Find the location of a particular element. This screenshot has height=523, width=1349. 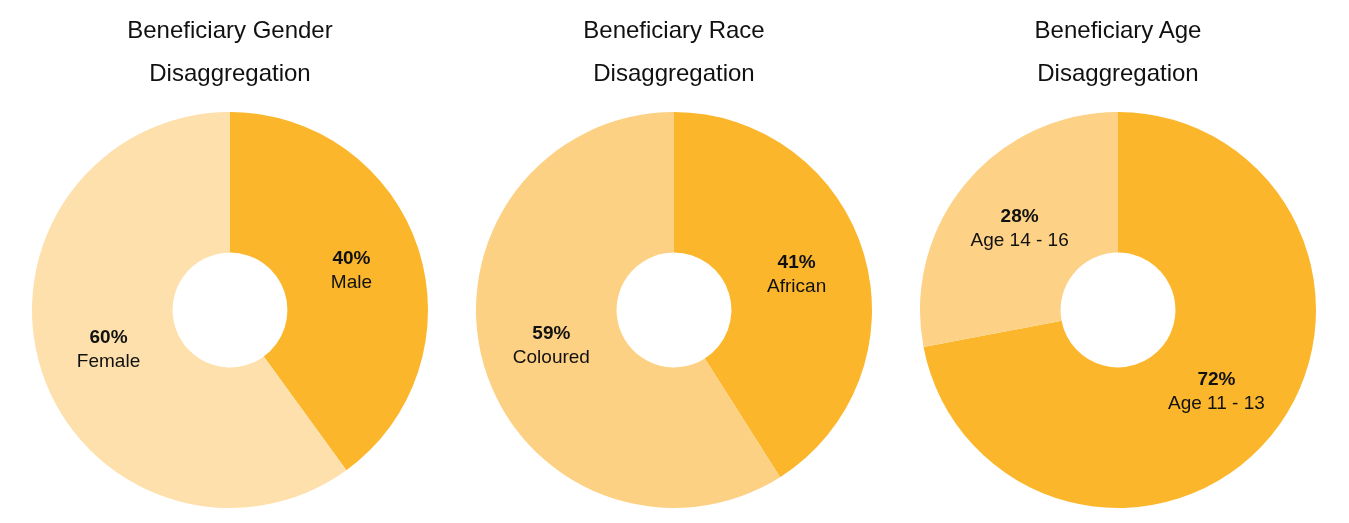

chart-title: Beneficiary Gender Disaggregation is located at coordinates (230, 51).